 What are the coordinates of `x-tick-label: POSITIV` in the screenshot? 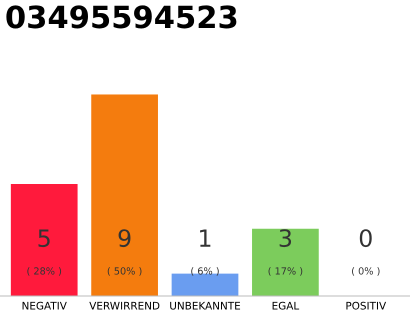 It's located at (366, 306).